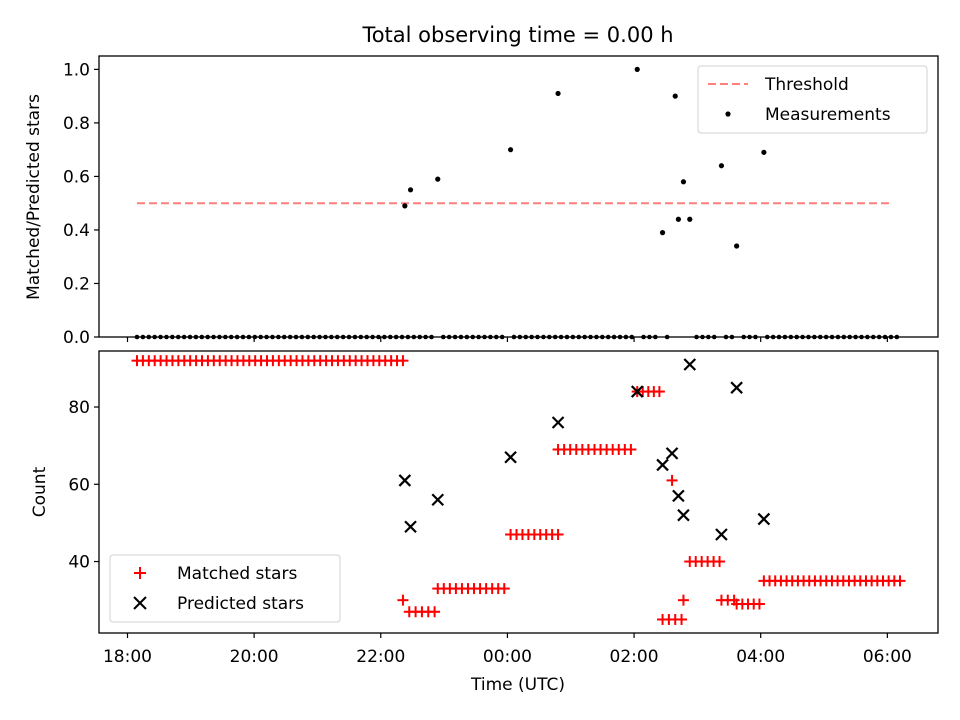  What do you see at coordinates (887, 657) in the screenshot?
I see `x-tick-label: 06:00` at bounding box center [887, 657].